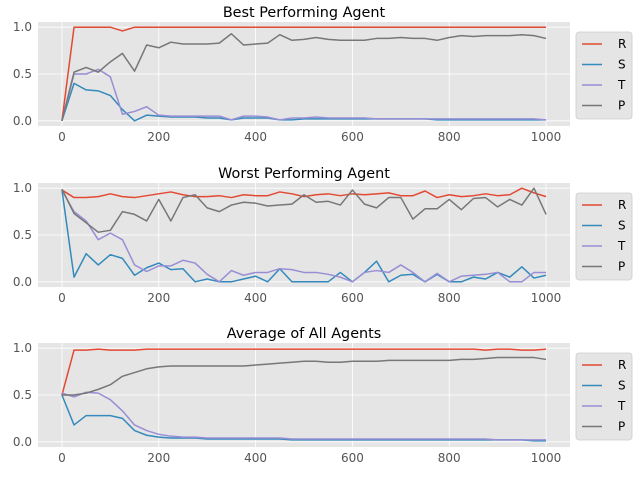  What do you see at coordinates (304, 334) in the screenshot?
I see `chart-title: Average of All Agents` at bounding box center [304, 334].